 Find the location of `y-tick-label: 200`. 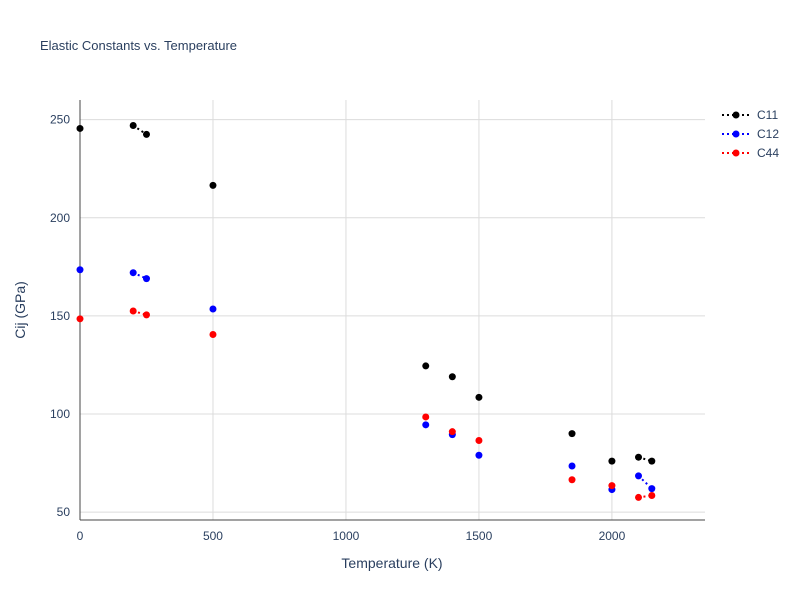

y-tick-label: 200 is located at coordinates (60, 218).